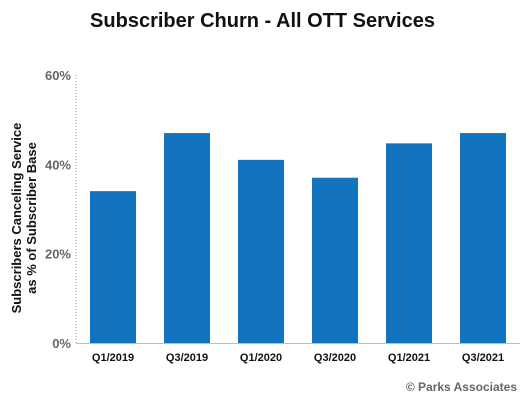  What do you see at coordinates (483, 358) in the screenshot?
I see `x-tick-label: Q3/2021` at bounding box center [483, 358].